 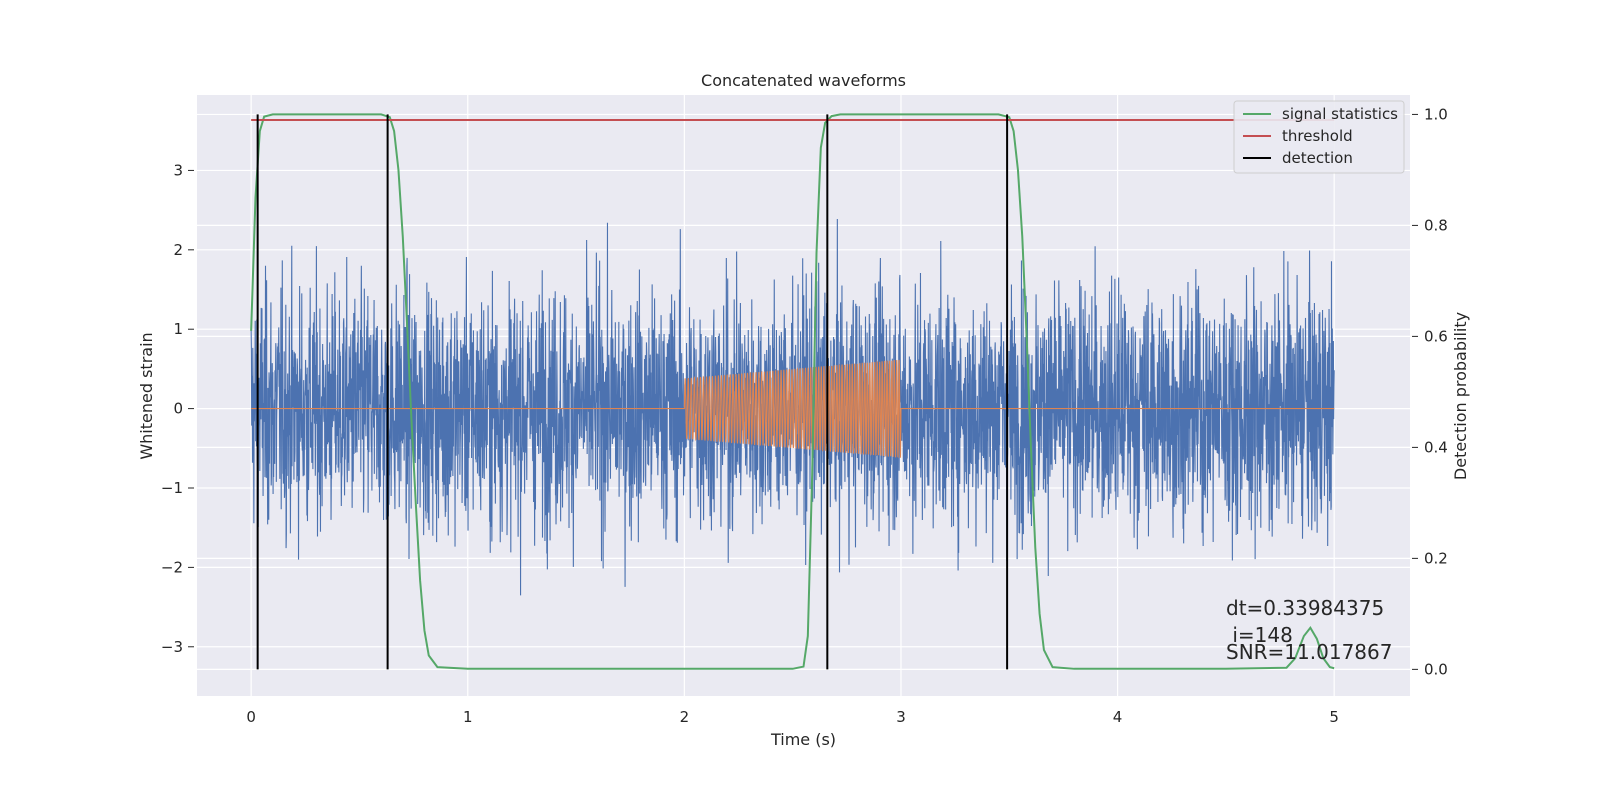 I want to click on y-tick-label-3: 0, so click(x=178, y=409).